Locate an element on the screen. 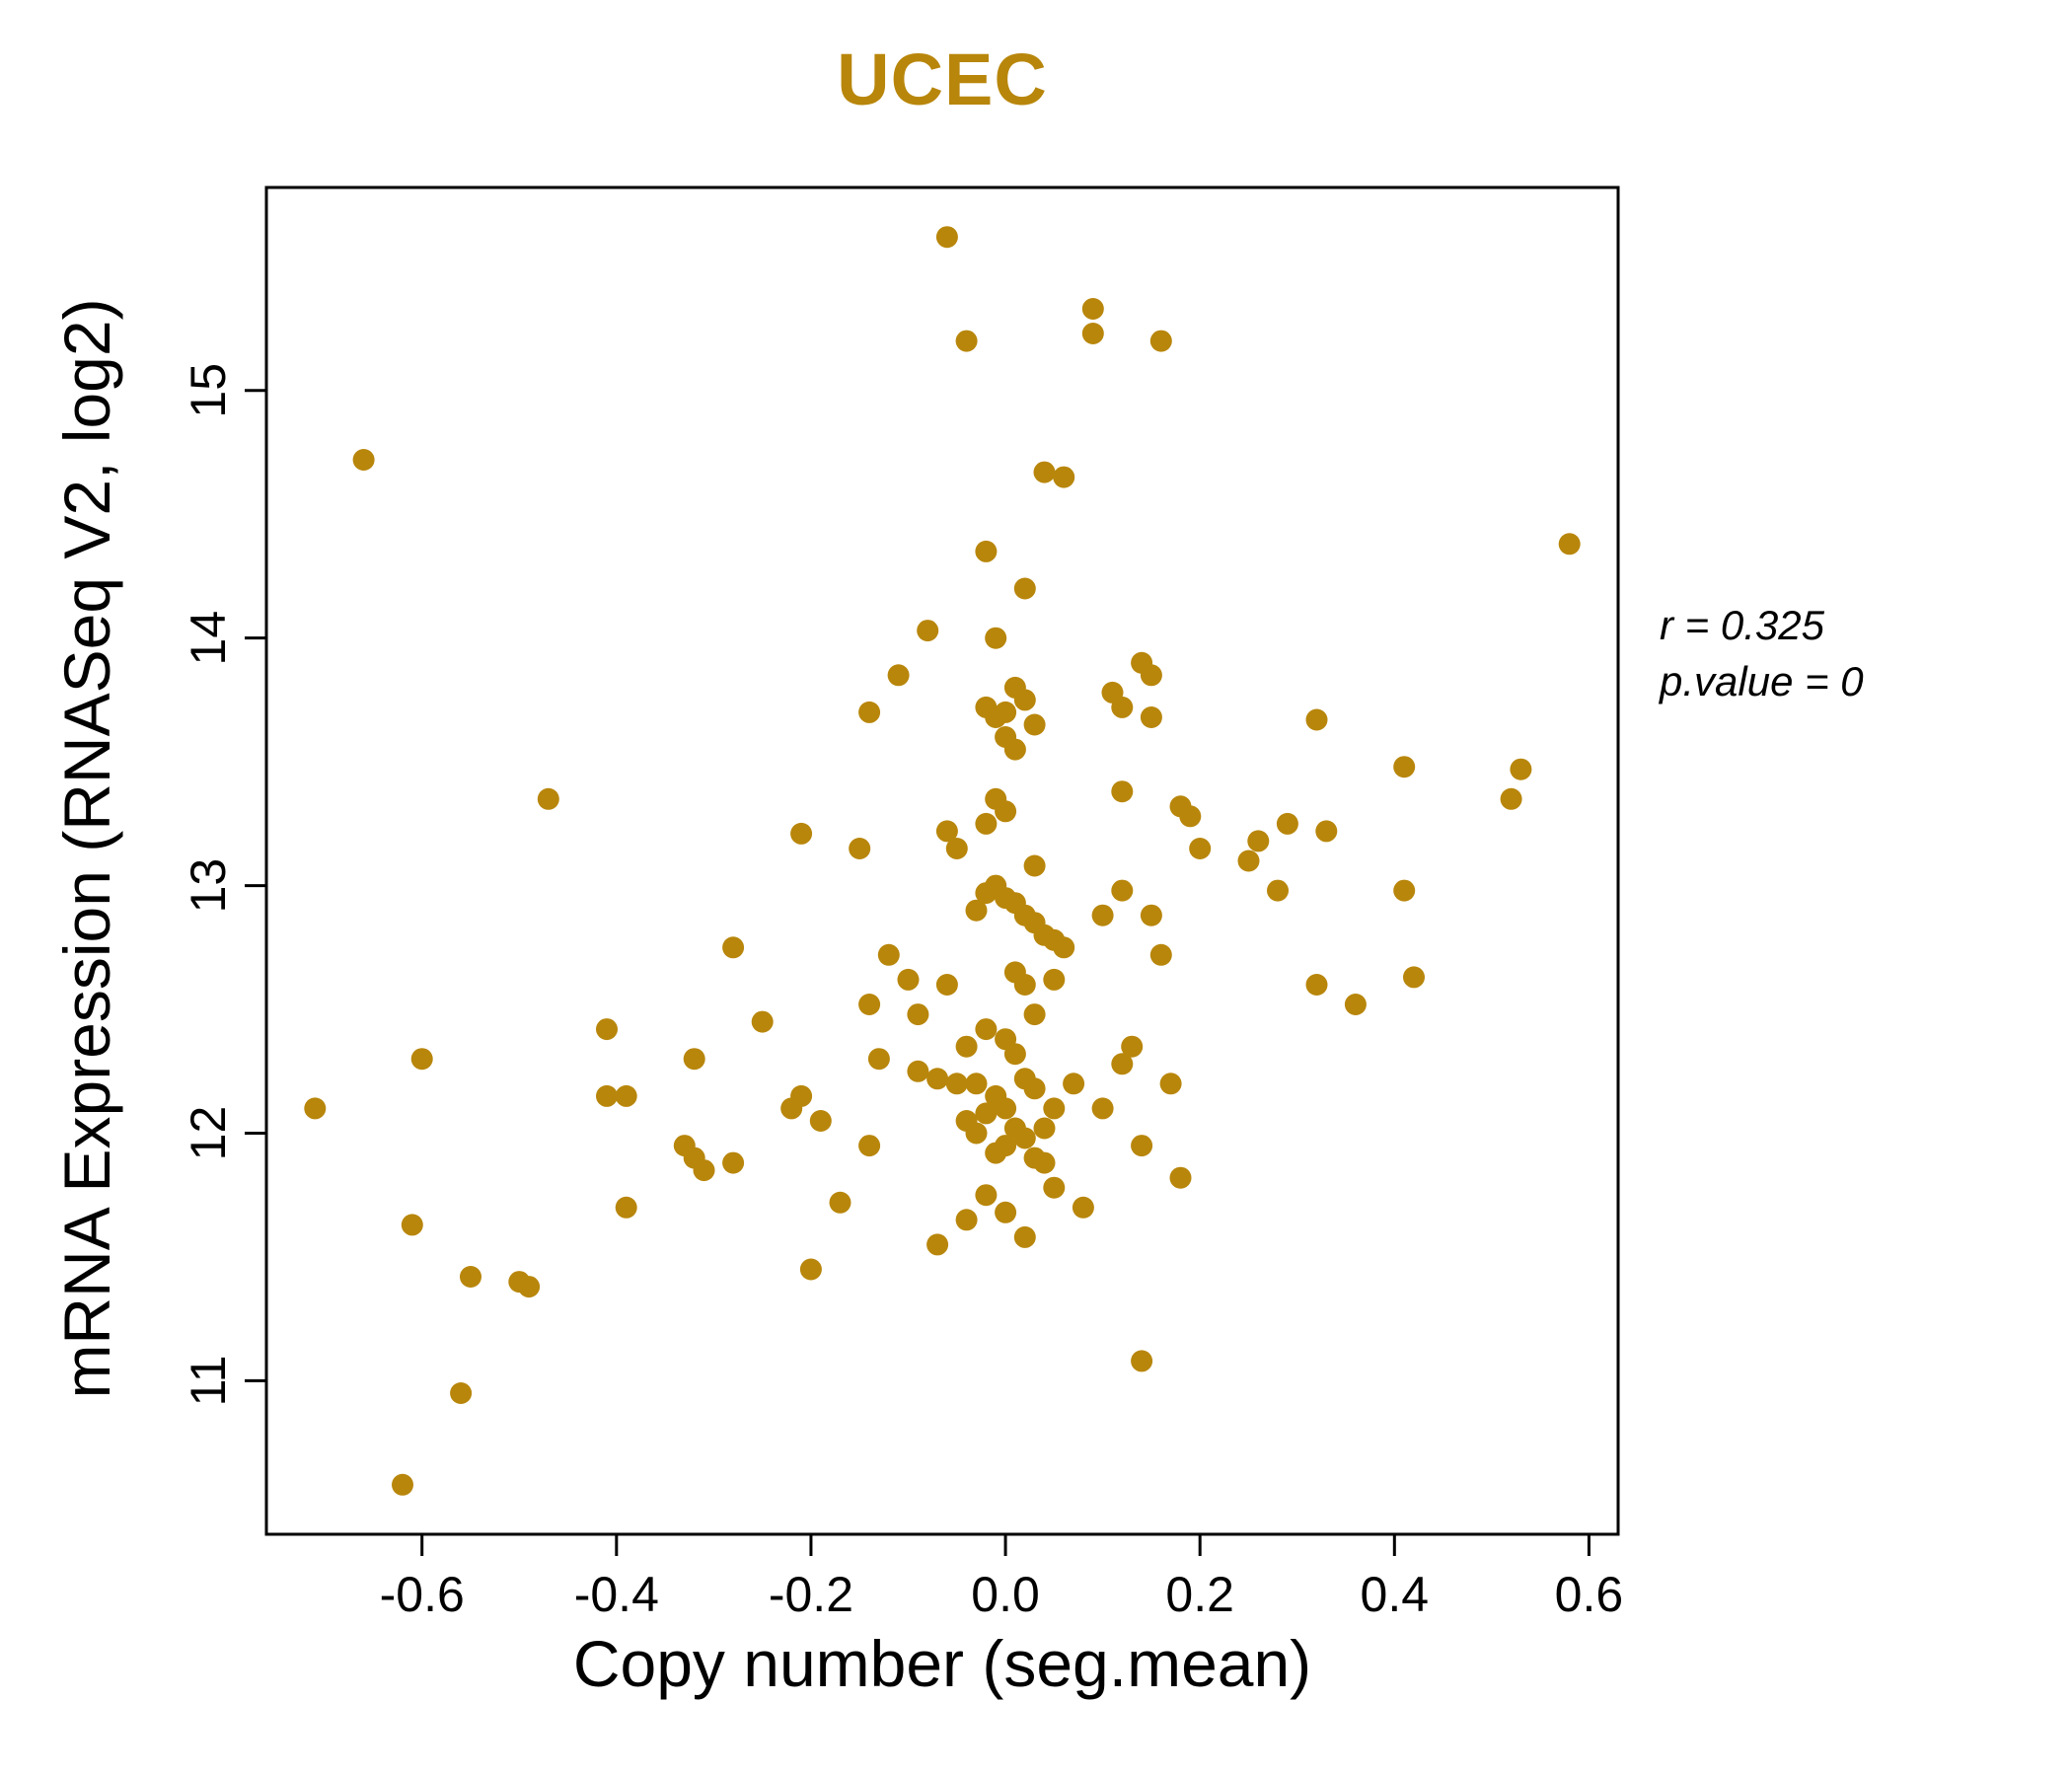 This screenshot has height=1776, width=2072. x-tick-label: 0.2 is located at coordinates (1200, 1595).